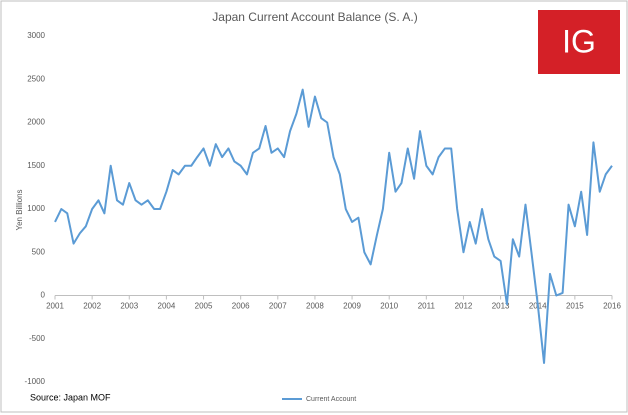  What do you see at coordinates (36, 122) in the screenshot?
I see `y-tick-label: 2000` at bounding box center [36, 122].